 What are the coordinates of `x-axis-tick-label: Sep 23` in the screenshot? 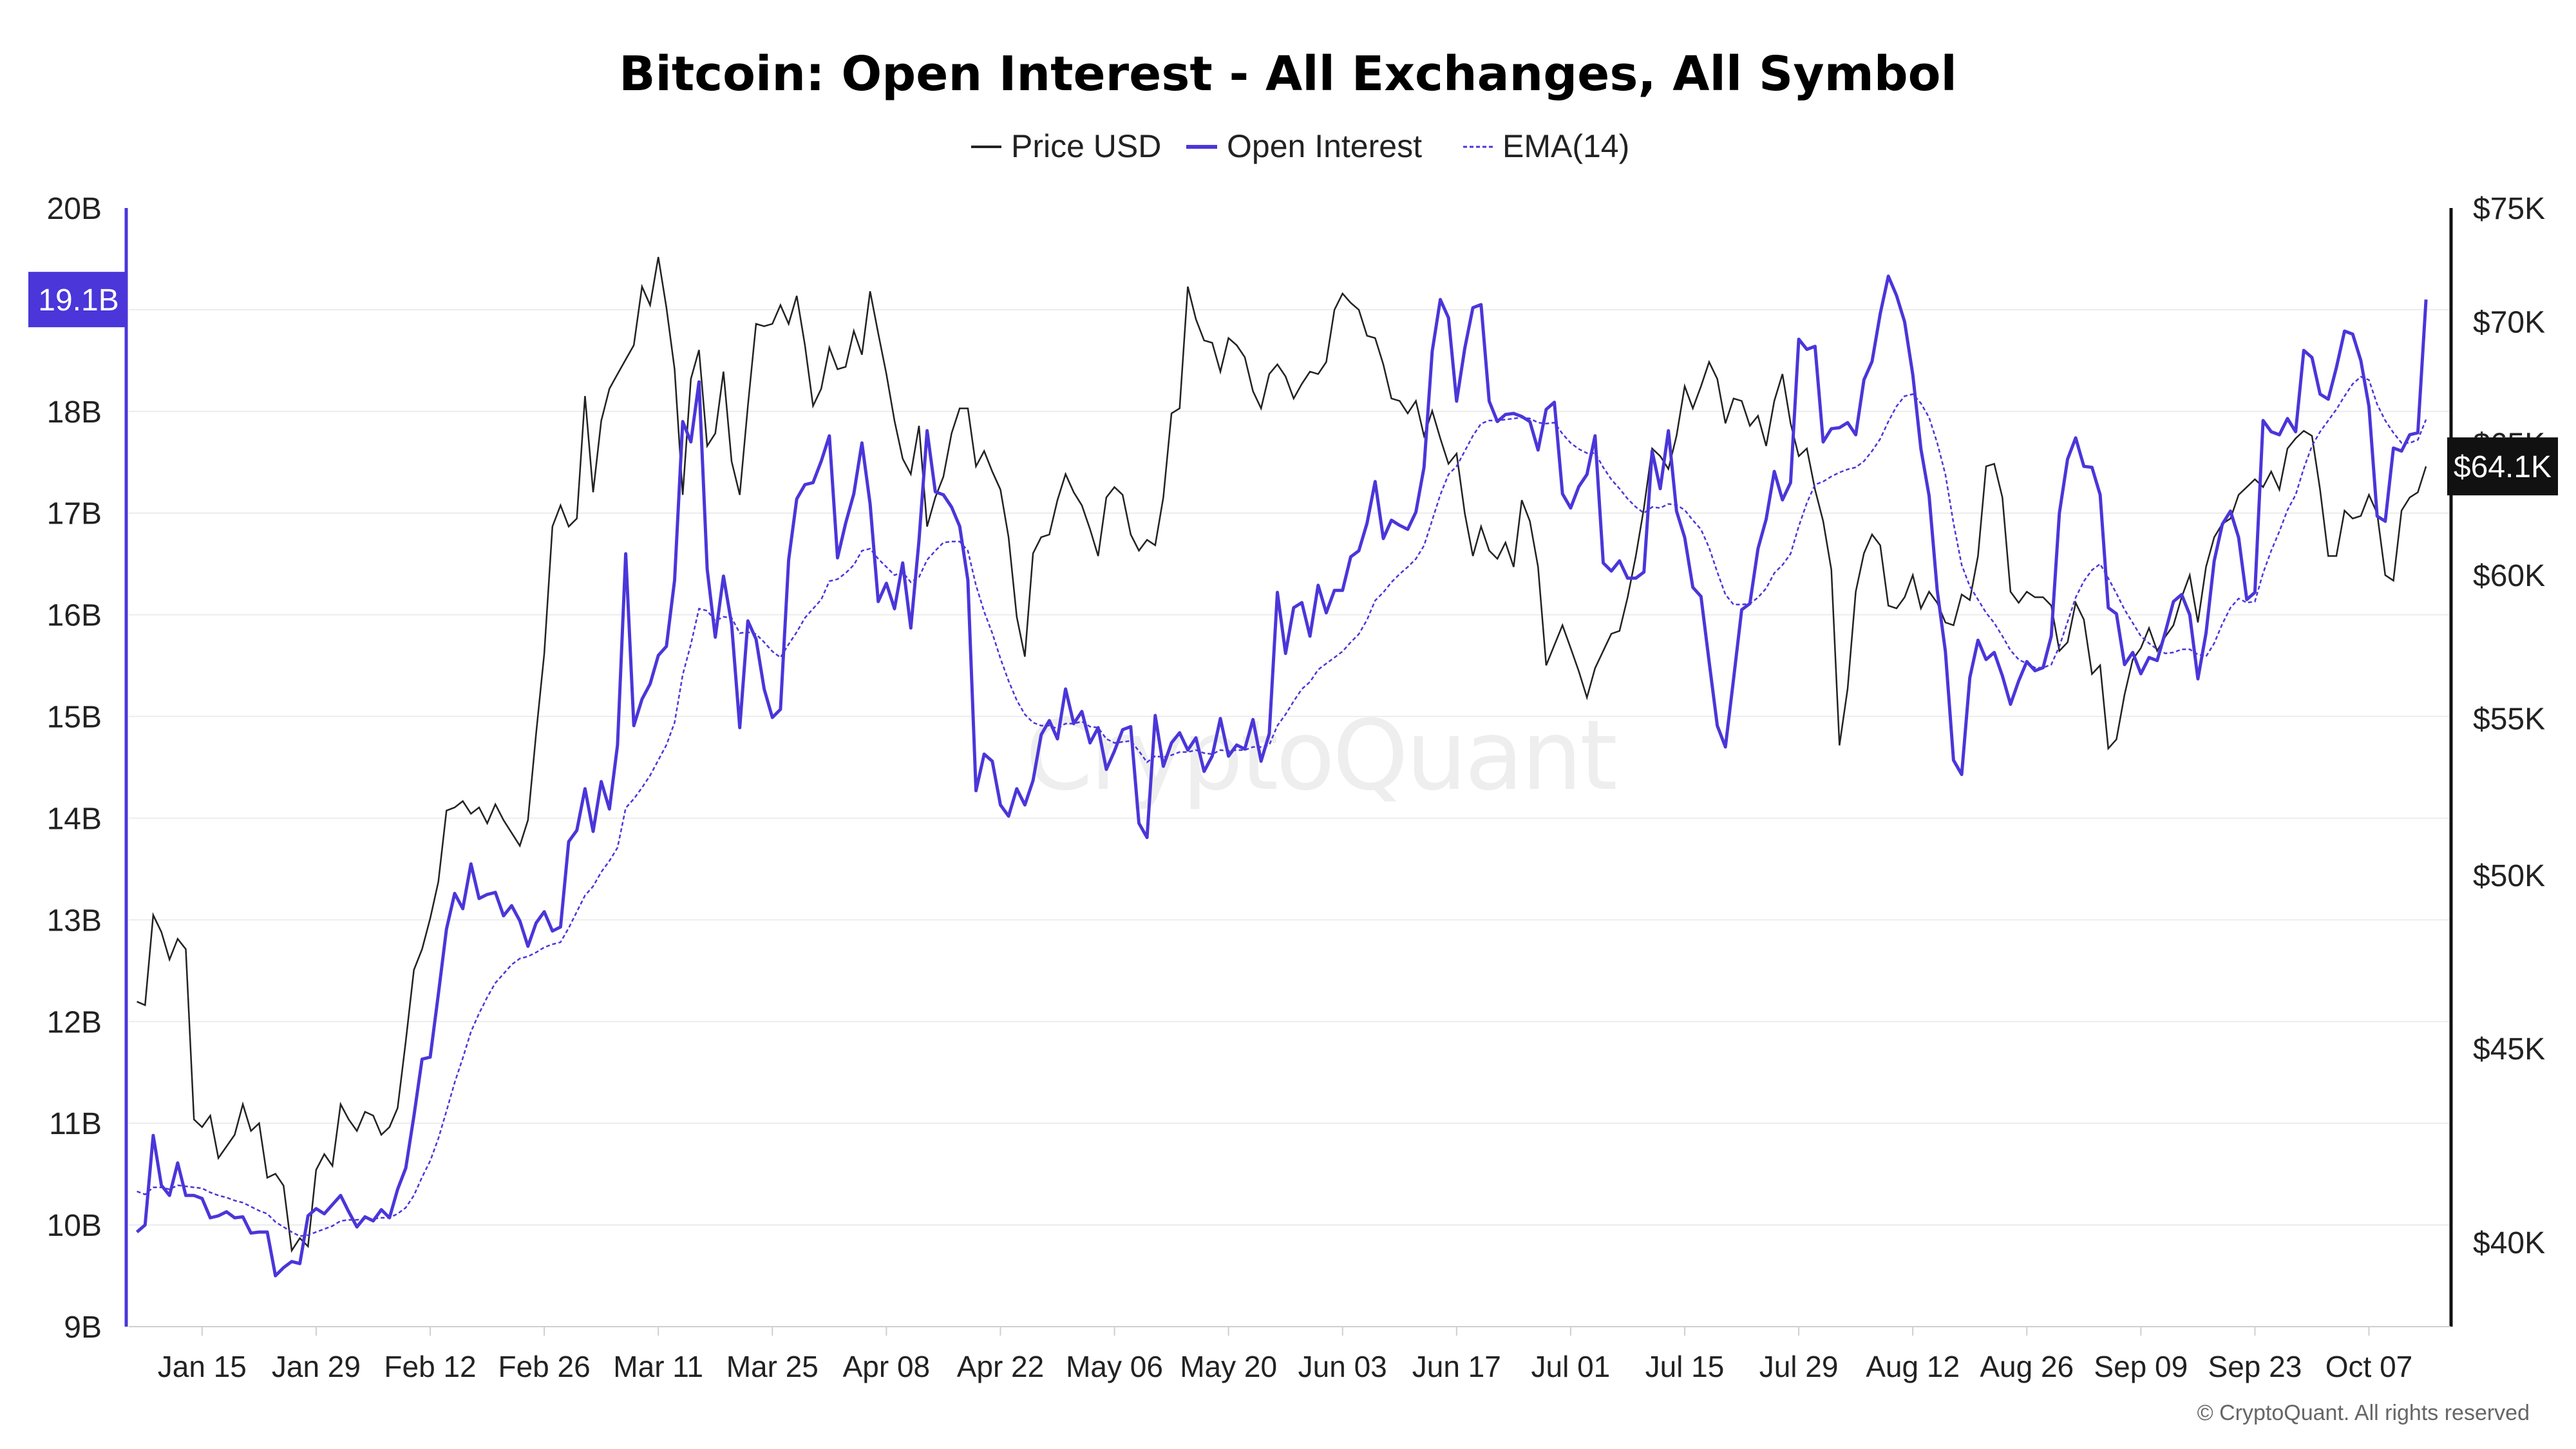 It's located at (2255, 1366).